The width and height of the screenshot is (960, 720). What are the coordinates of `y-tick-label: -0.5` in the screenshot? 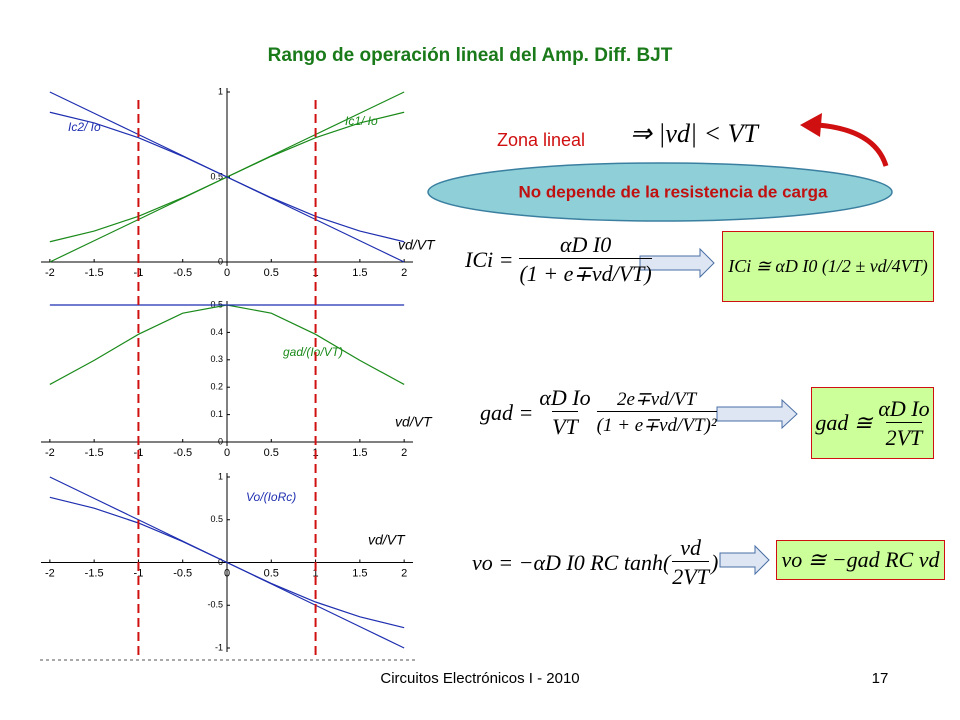 It's located at (215, 605).